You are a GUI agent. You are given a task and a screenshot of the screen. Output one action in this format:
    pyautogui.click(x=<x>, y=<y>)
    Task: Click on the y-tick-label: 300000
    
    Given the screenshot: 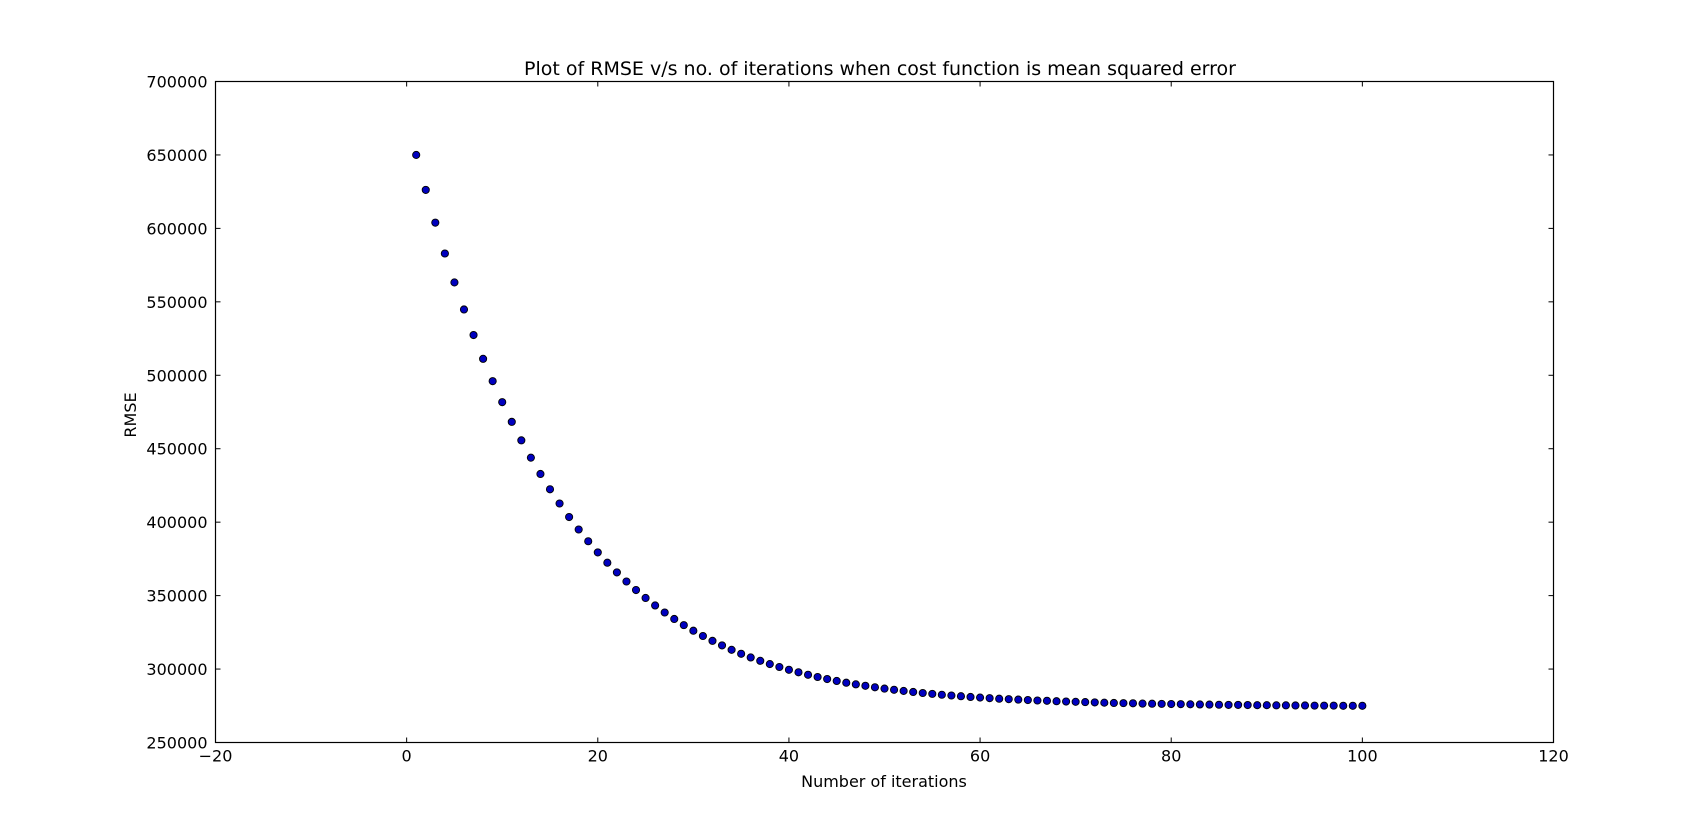 What is the action you would take?
    pyautogui.click(x=176, y=669)
    